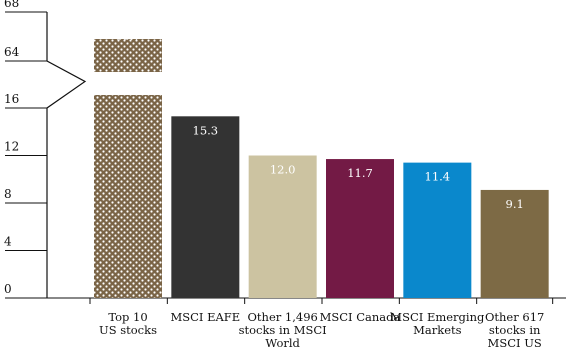 This screenshot has width=571, height=354. Describe the element at coordinates (128, 36) in the screenshot. I see `data-label: 66.7` at that location.